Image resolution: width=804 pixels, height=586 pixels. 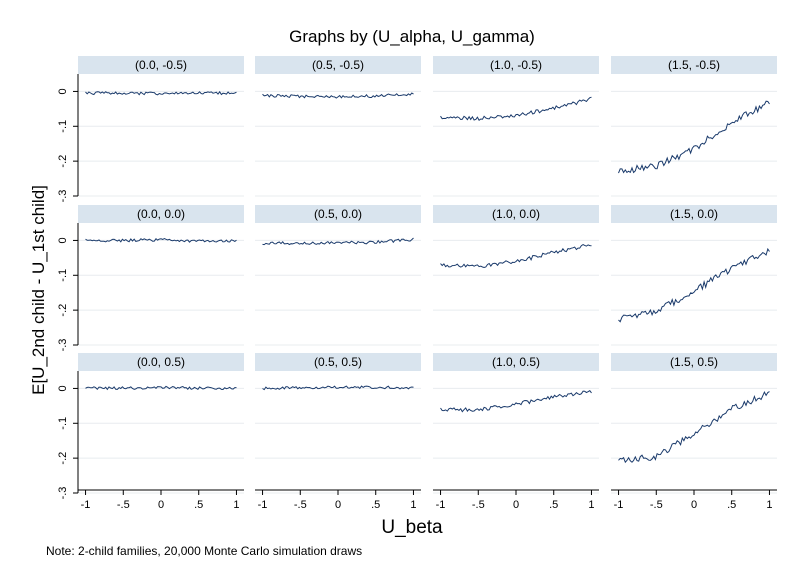 I want to click on x-axis-label: U_beta, so click(x=412, y=527).